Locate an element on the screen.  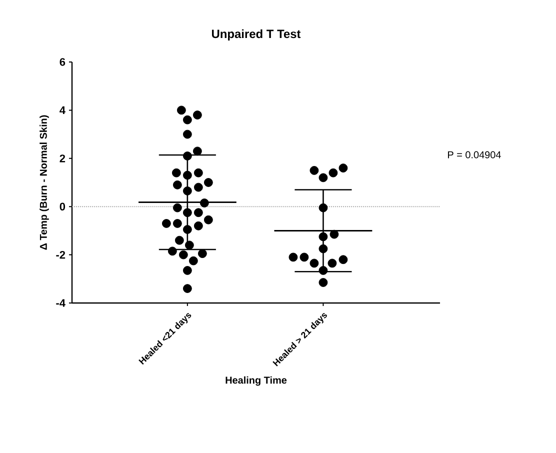
y-tick-label: 0 is located at coordinates (63, 206).